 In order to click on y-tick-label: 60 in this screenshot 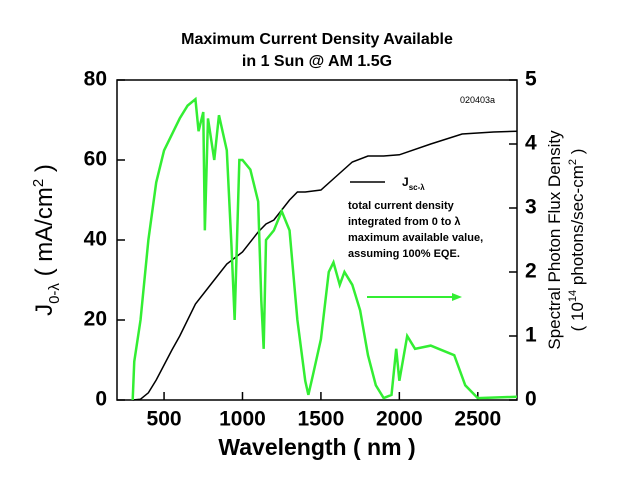, I will do `click(95, 159)`.